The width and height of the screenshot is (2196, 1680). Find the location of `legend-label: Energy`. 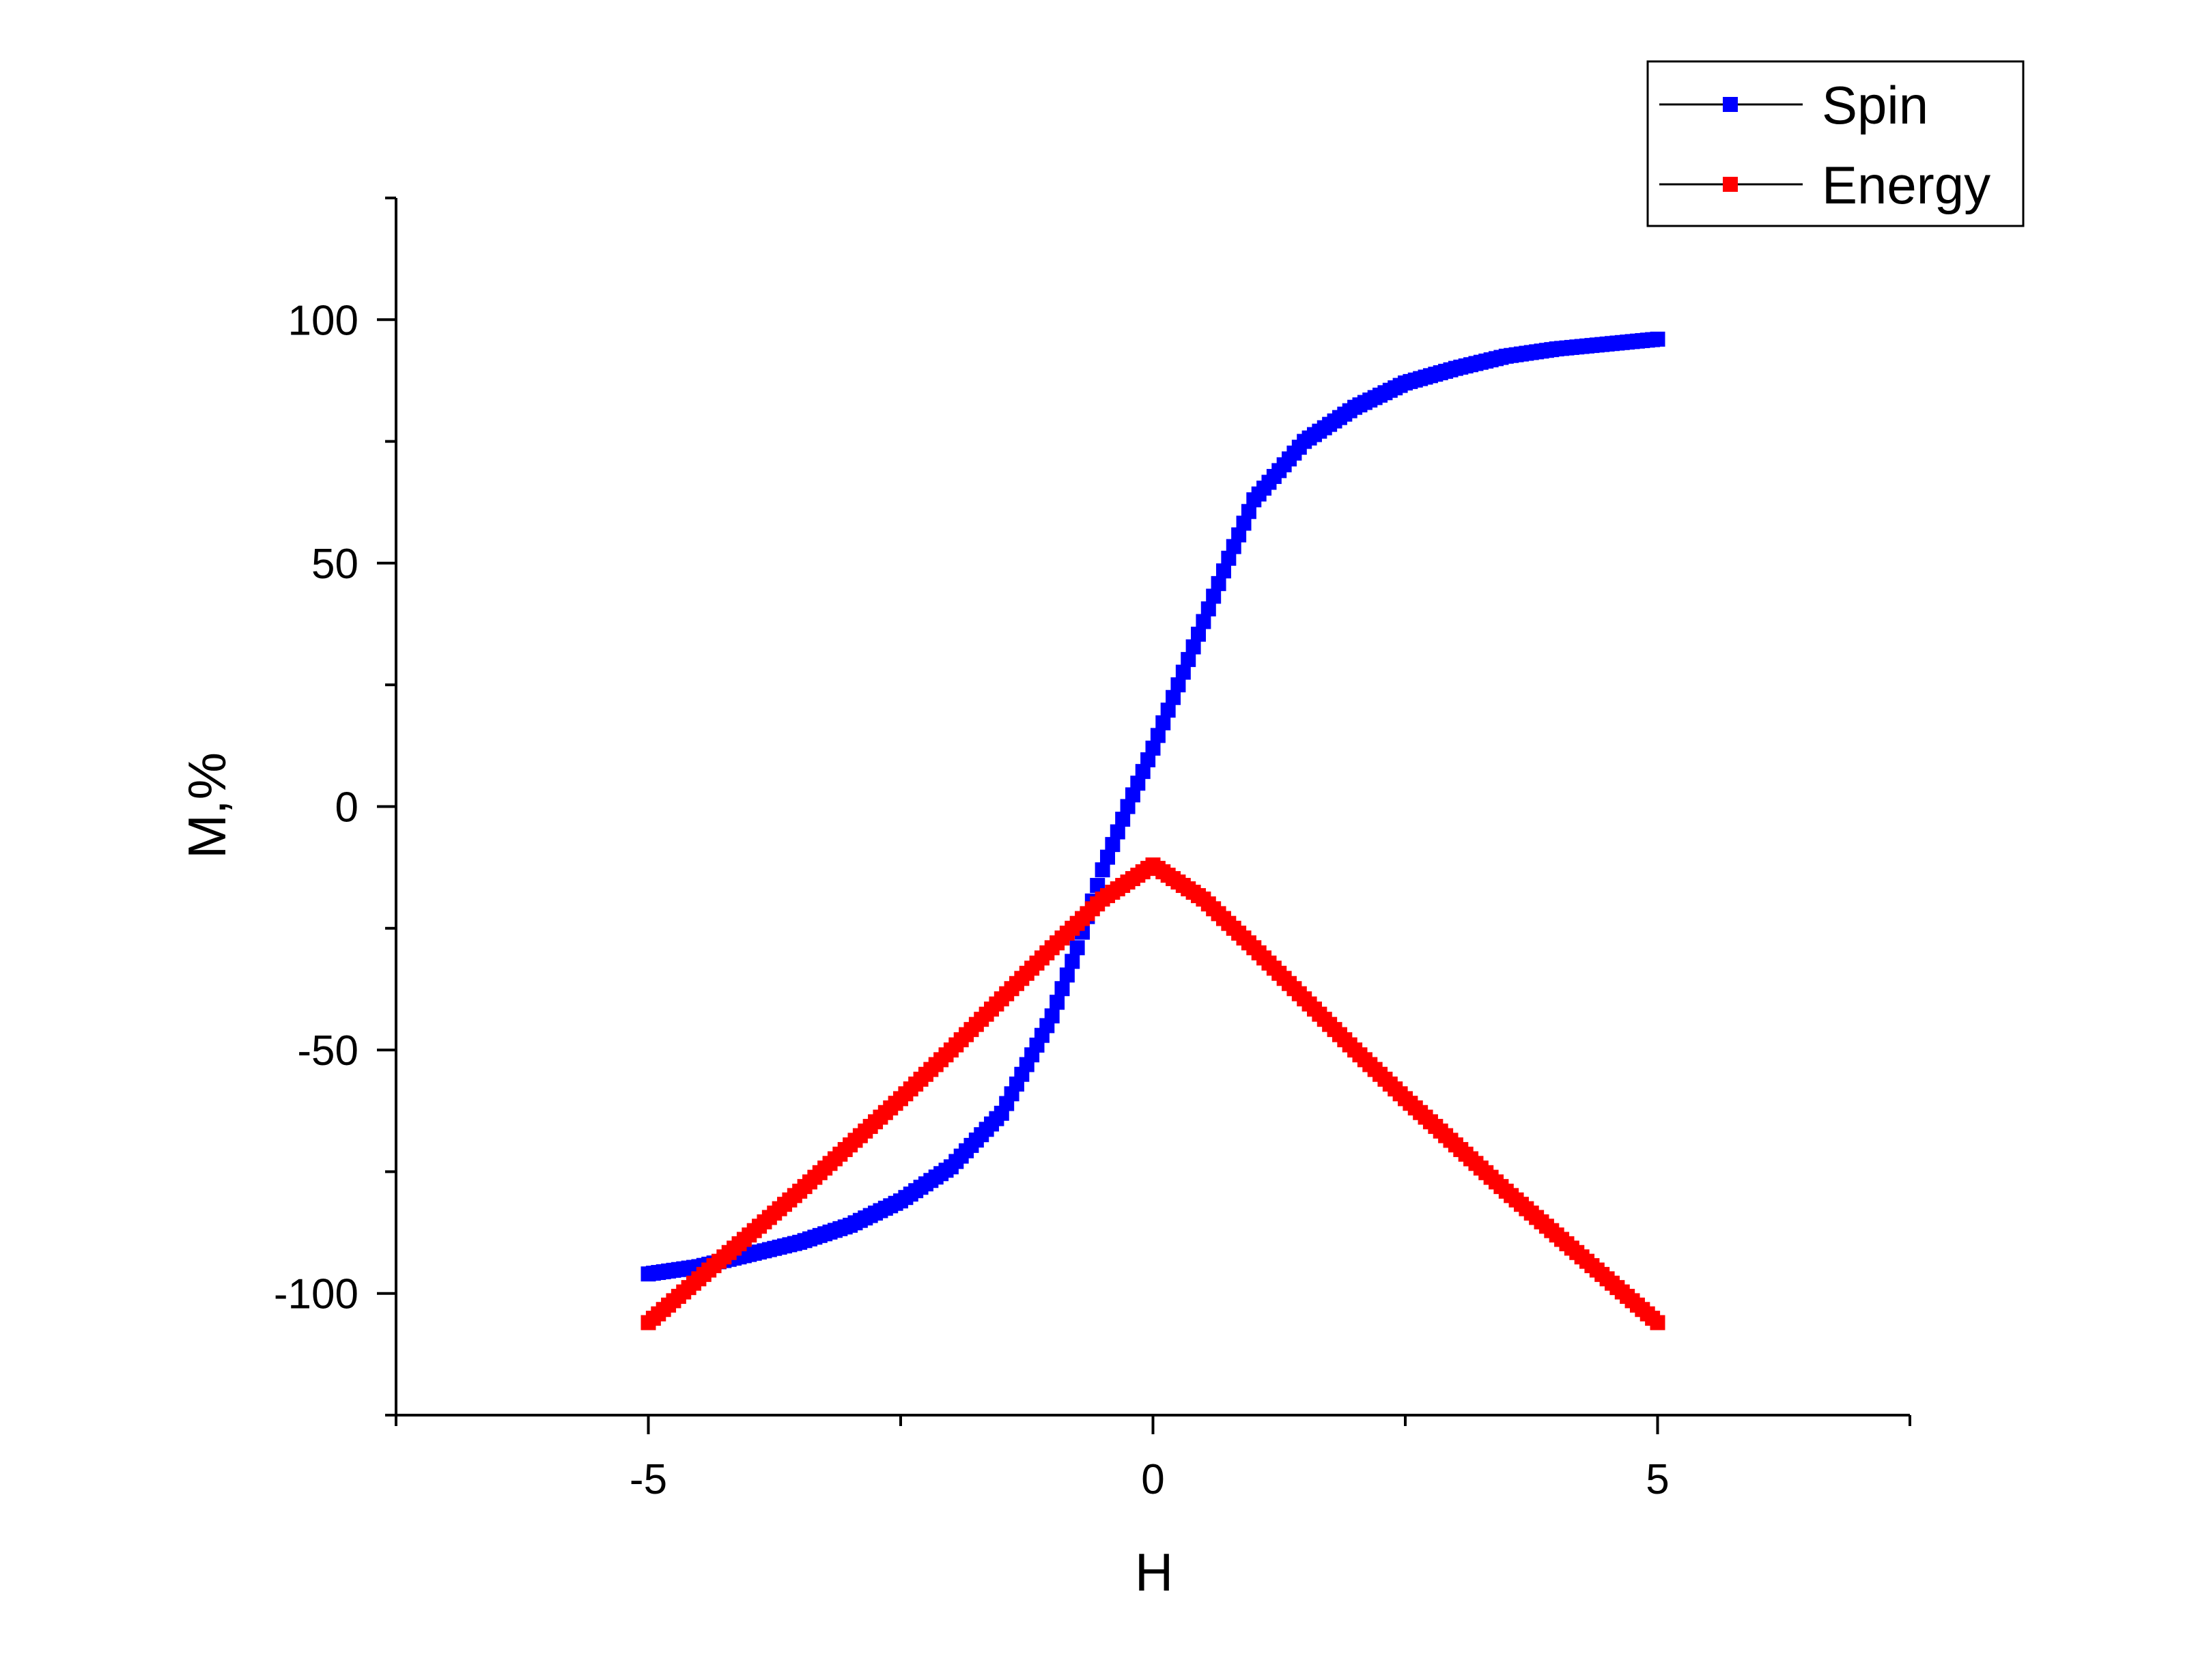

legend-label: Energy is located at coordinates (1906, 185).